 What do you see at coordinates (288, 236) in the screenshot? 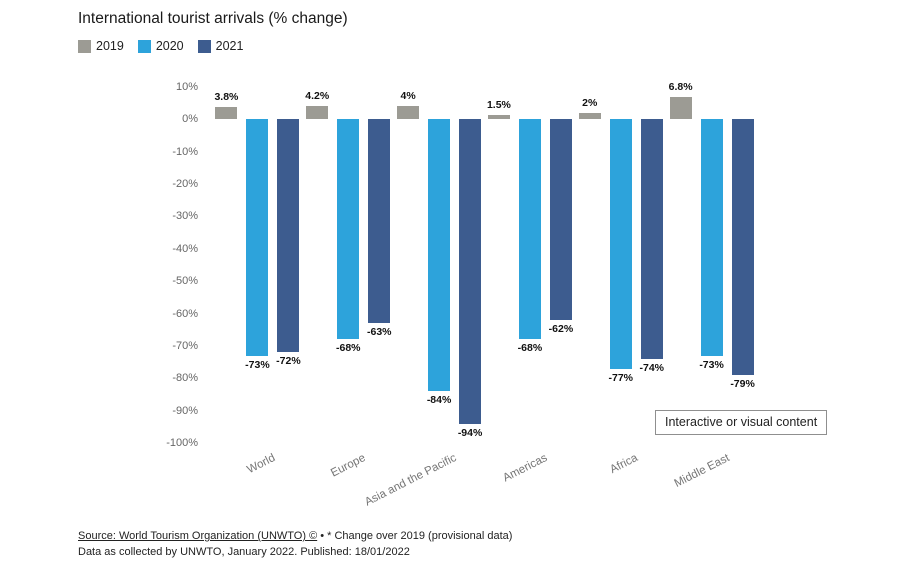
I see `bar-2021-world` at bounding box center [288, 236].